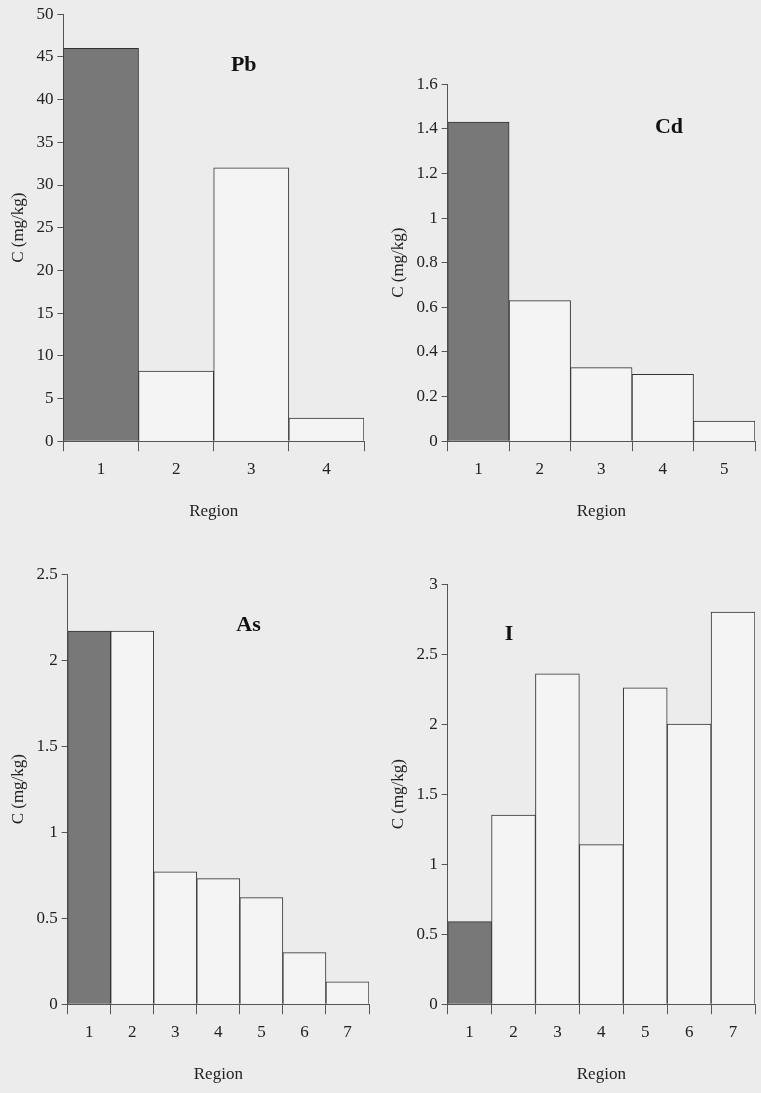  I want to click on y-tick-label: 50, so click(45, 13).